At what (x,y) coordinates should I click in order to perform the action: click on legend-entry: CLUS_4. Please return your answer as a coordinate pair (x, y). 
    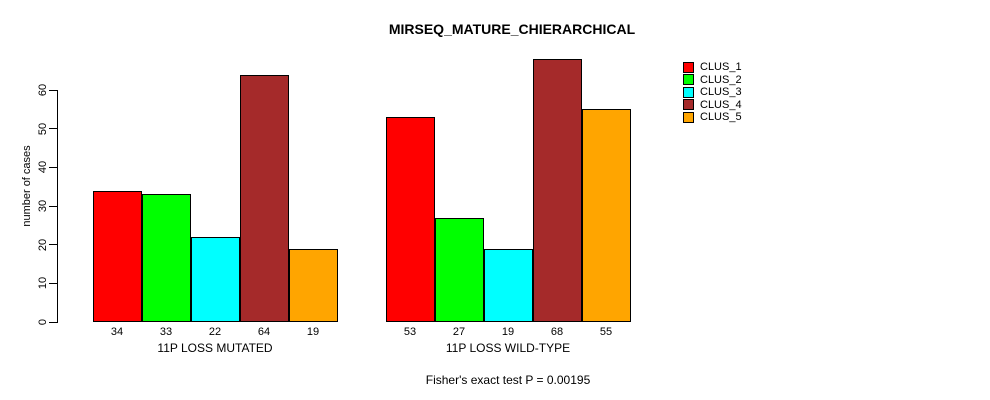
    Looking at the image, I should click on (712, 105).